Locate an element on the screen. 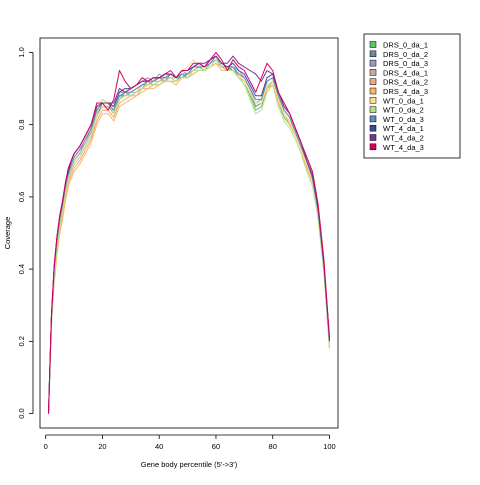  legend-label: DRS_4_da_2 is located at coordinates (405, 82).